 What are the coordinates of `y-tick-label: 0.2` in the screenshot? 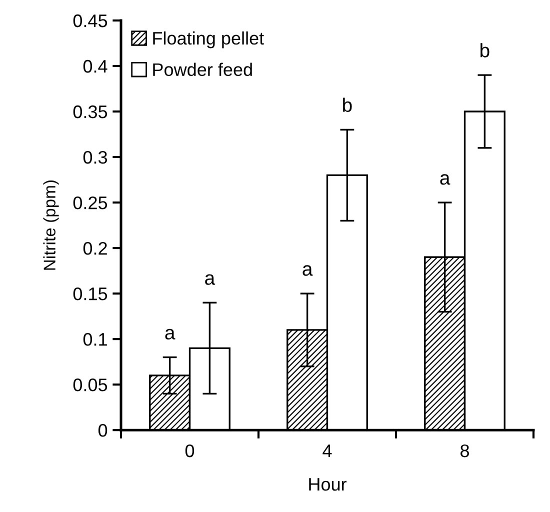 It's located at (95, 248).